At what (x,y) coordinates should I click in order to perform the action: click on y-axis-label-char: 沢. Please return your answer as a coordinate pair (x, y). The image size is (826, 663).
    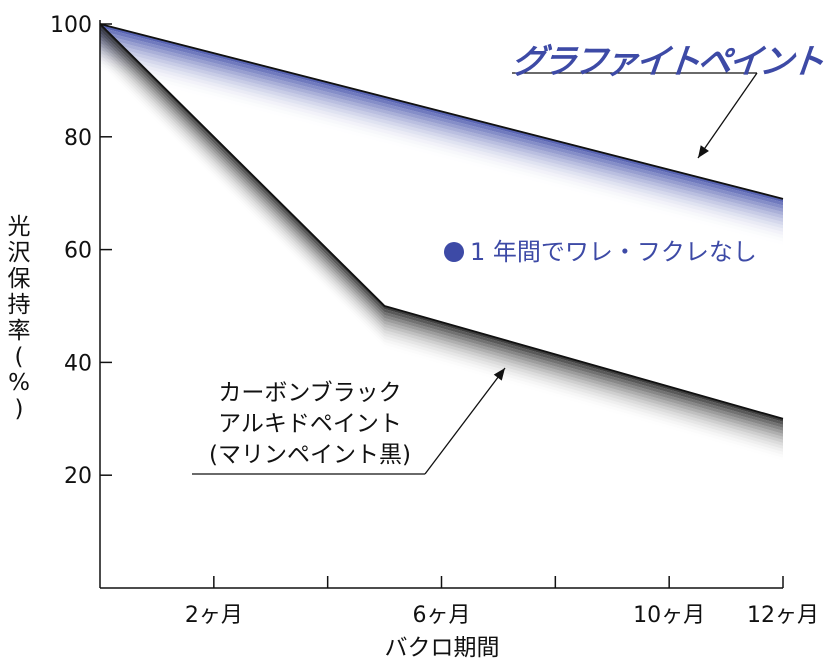
    Looking at the image, I should click on (19, 253).